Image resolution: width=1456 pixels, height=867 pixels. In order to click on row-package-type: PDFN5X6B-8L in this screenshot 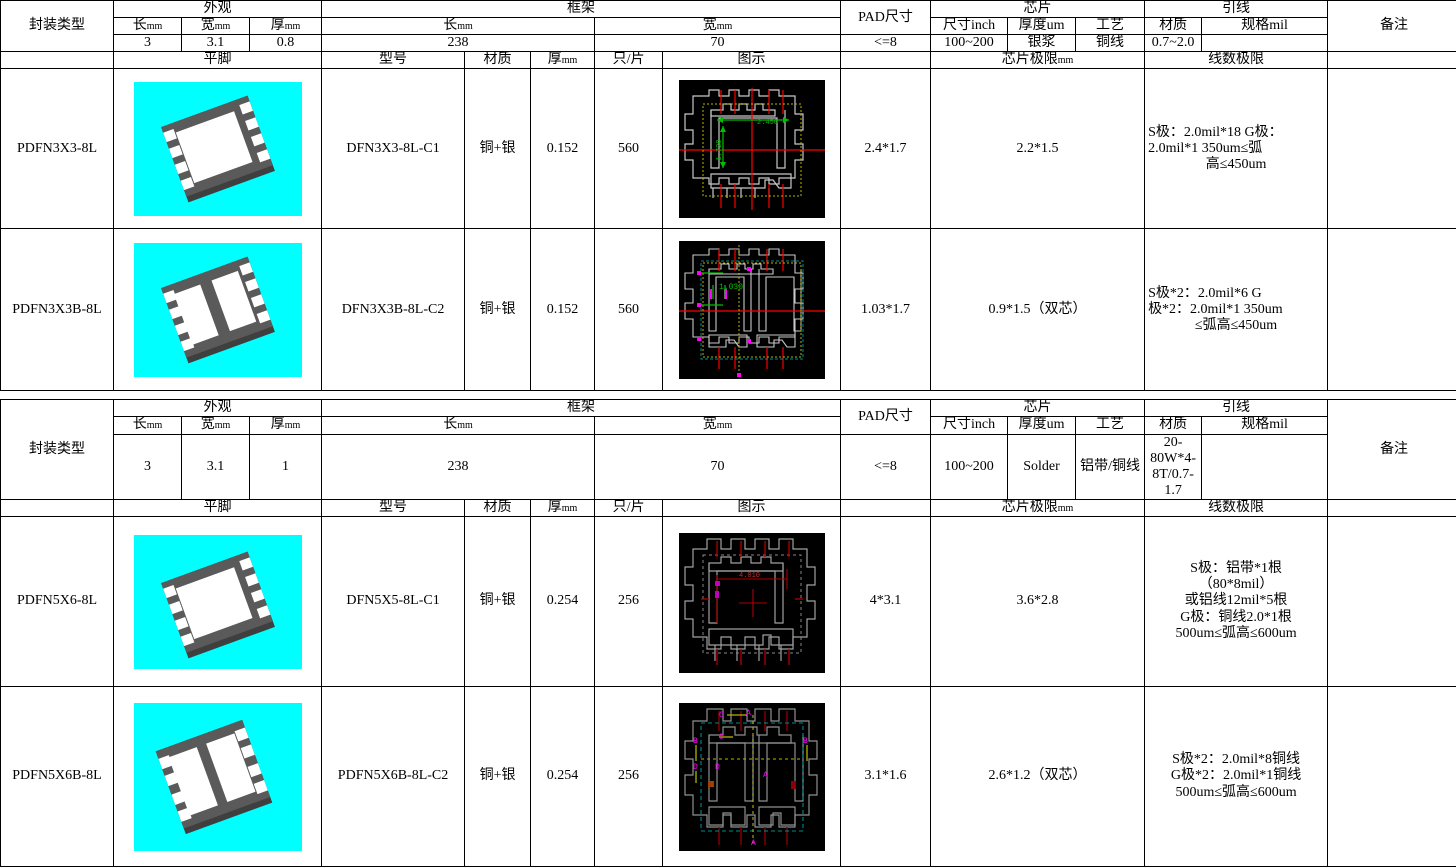, I will do `click(57, 777)`.